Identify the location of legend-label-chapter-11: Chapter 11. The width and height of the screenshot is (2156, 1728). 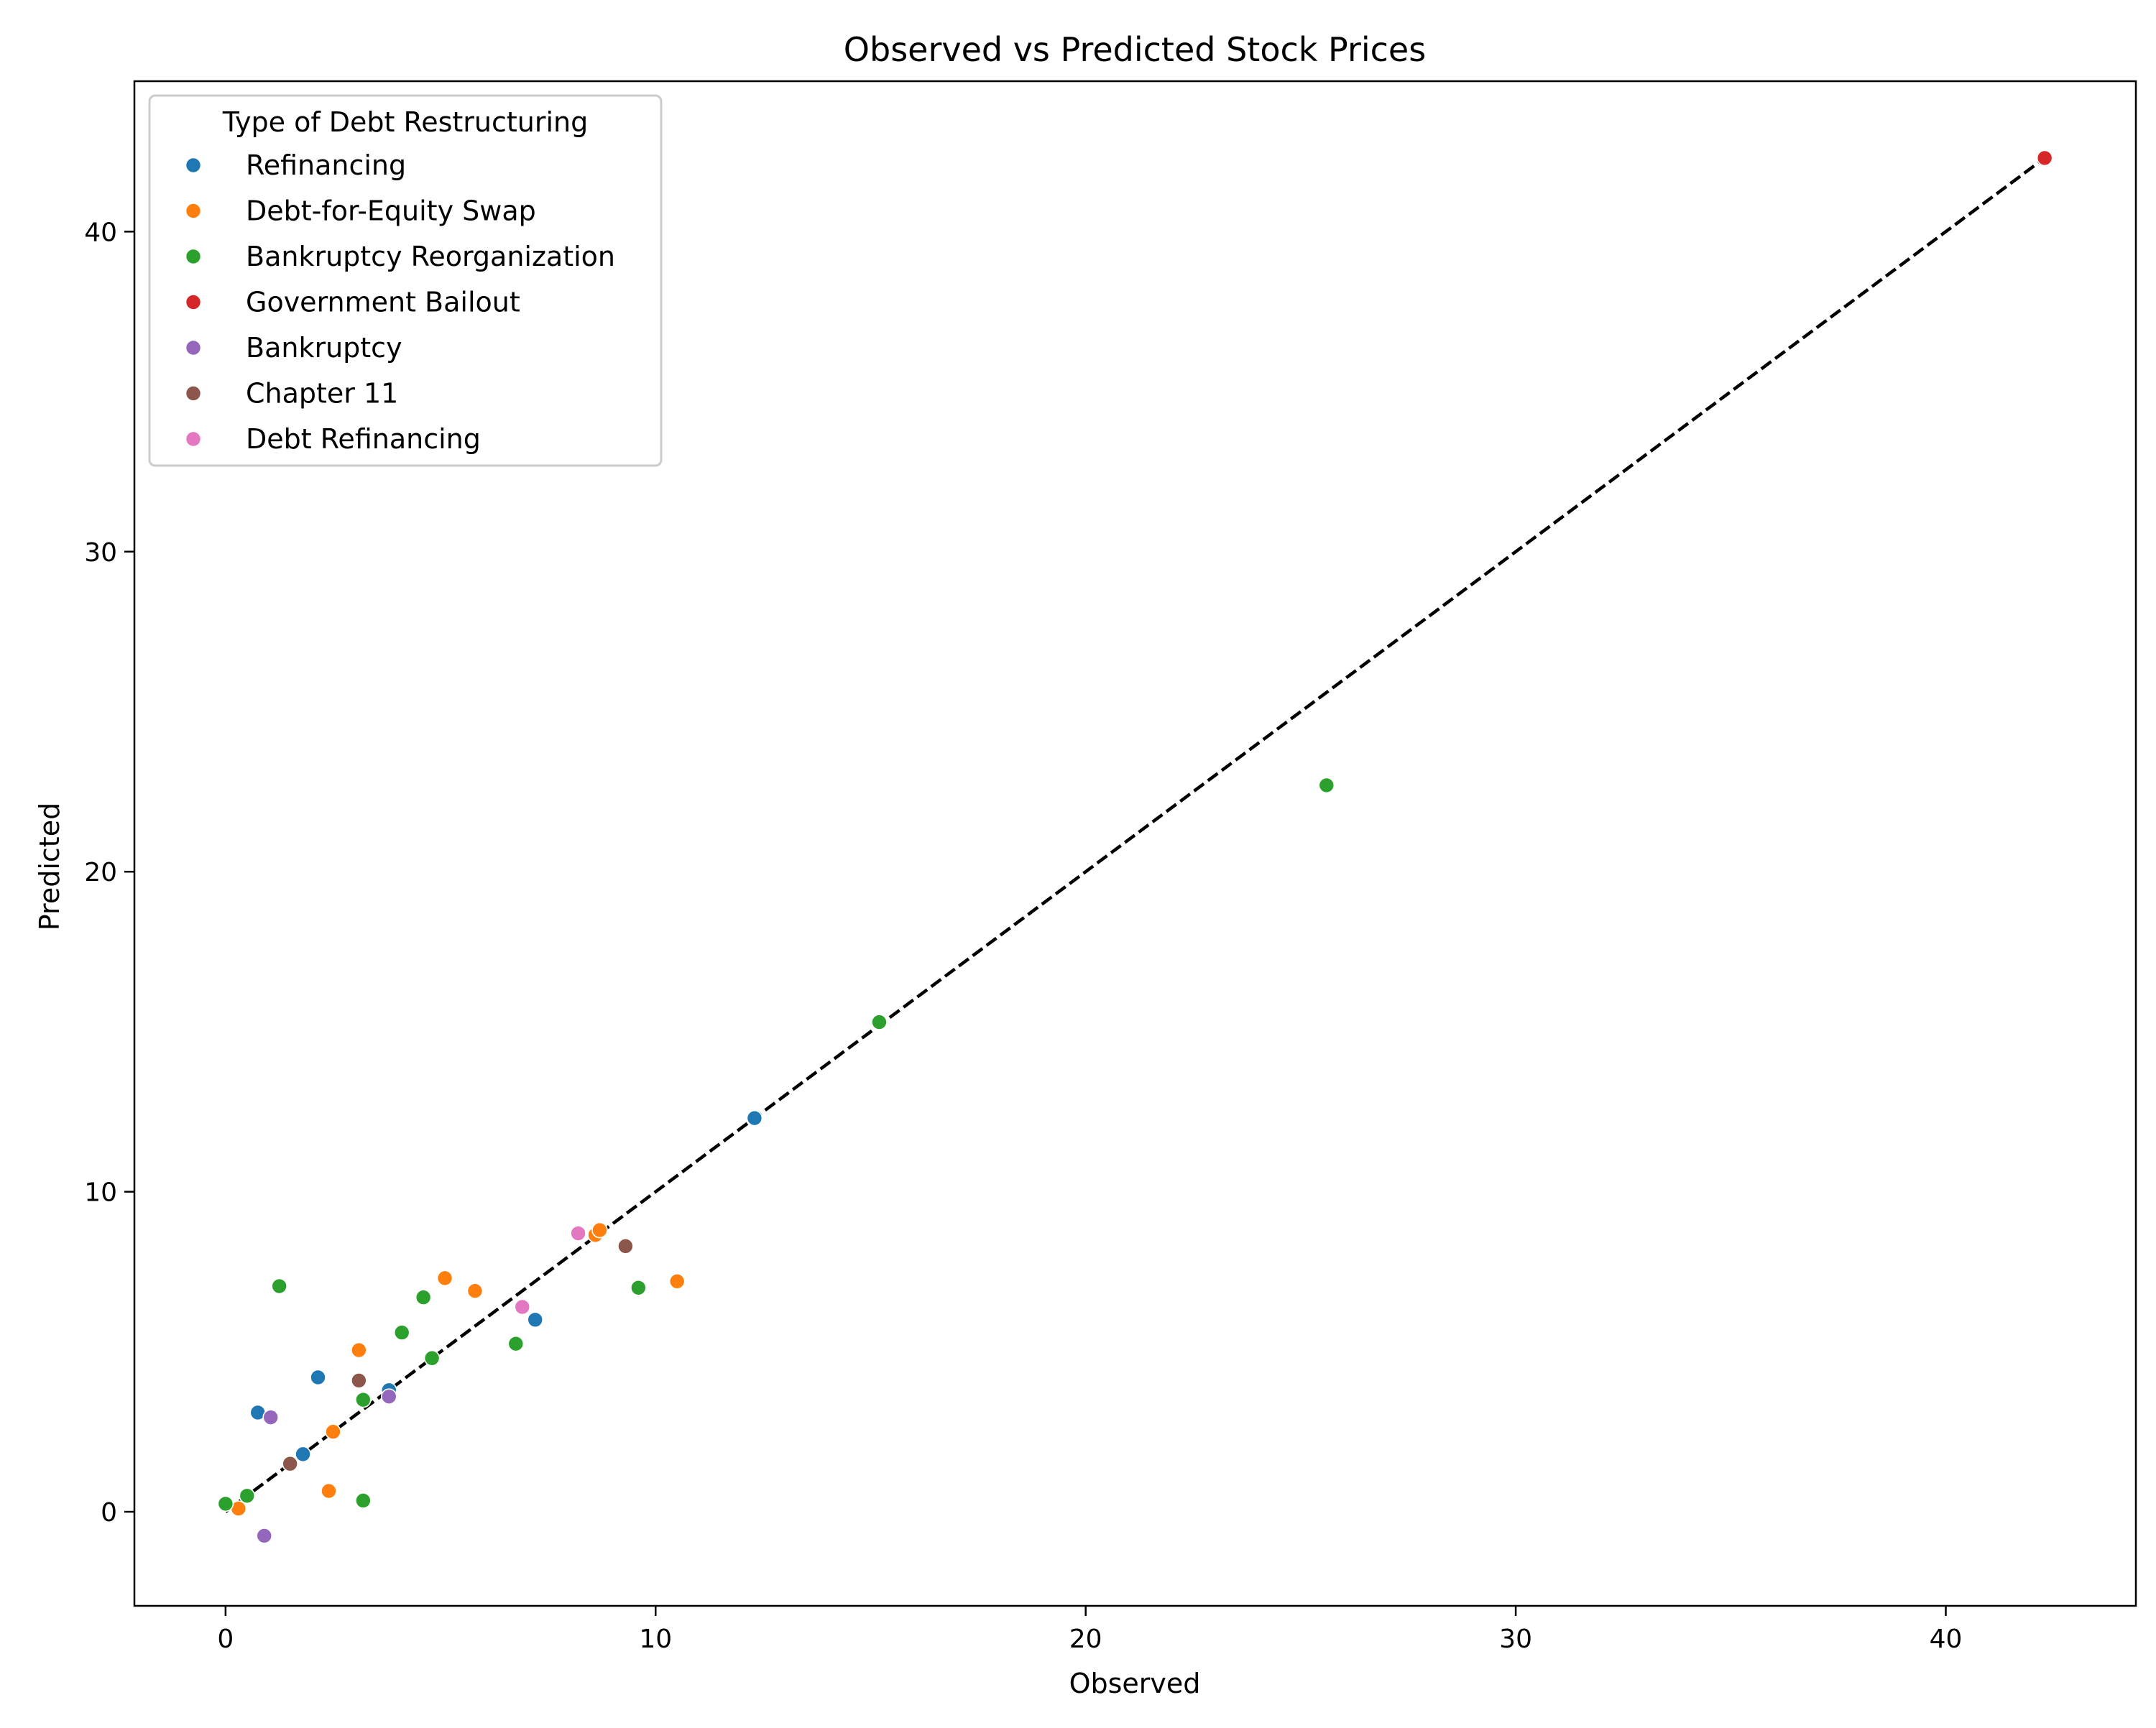
(322, 394).